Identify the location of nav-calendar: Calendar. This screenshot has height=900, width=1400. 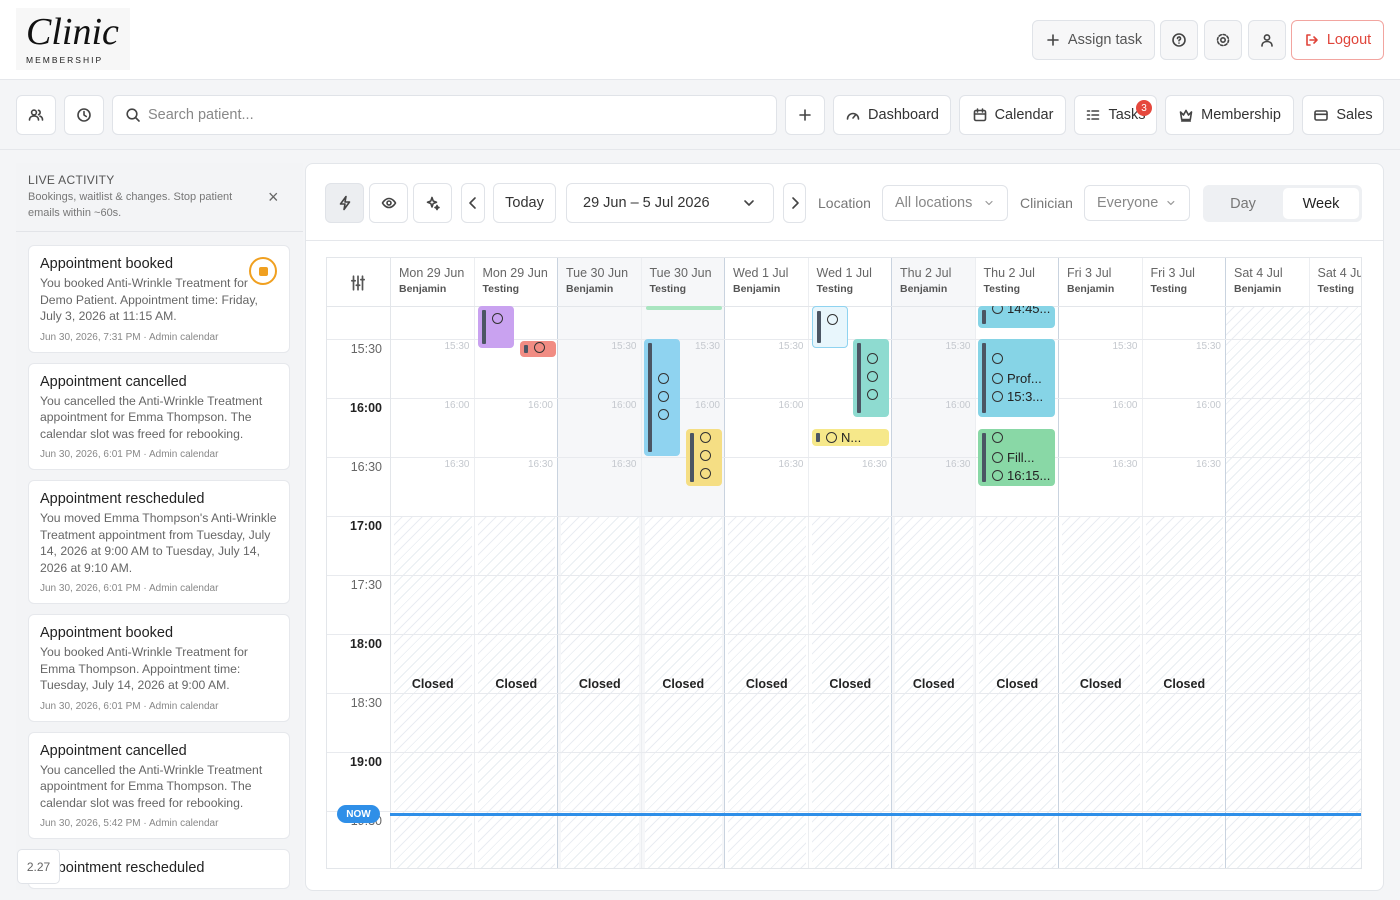
(1012, 115).